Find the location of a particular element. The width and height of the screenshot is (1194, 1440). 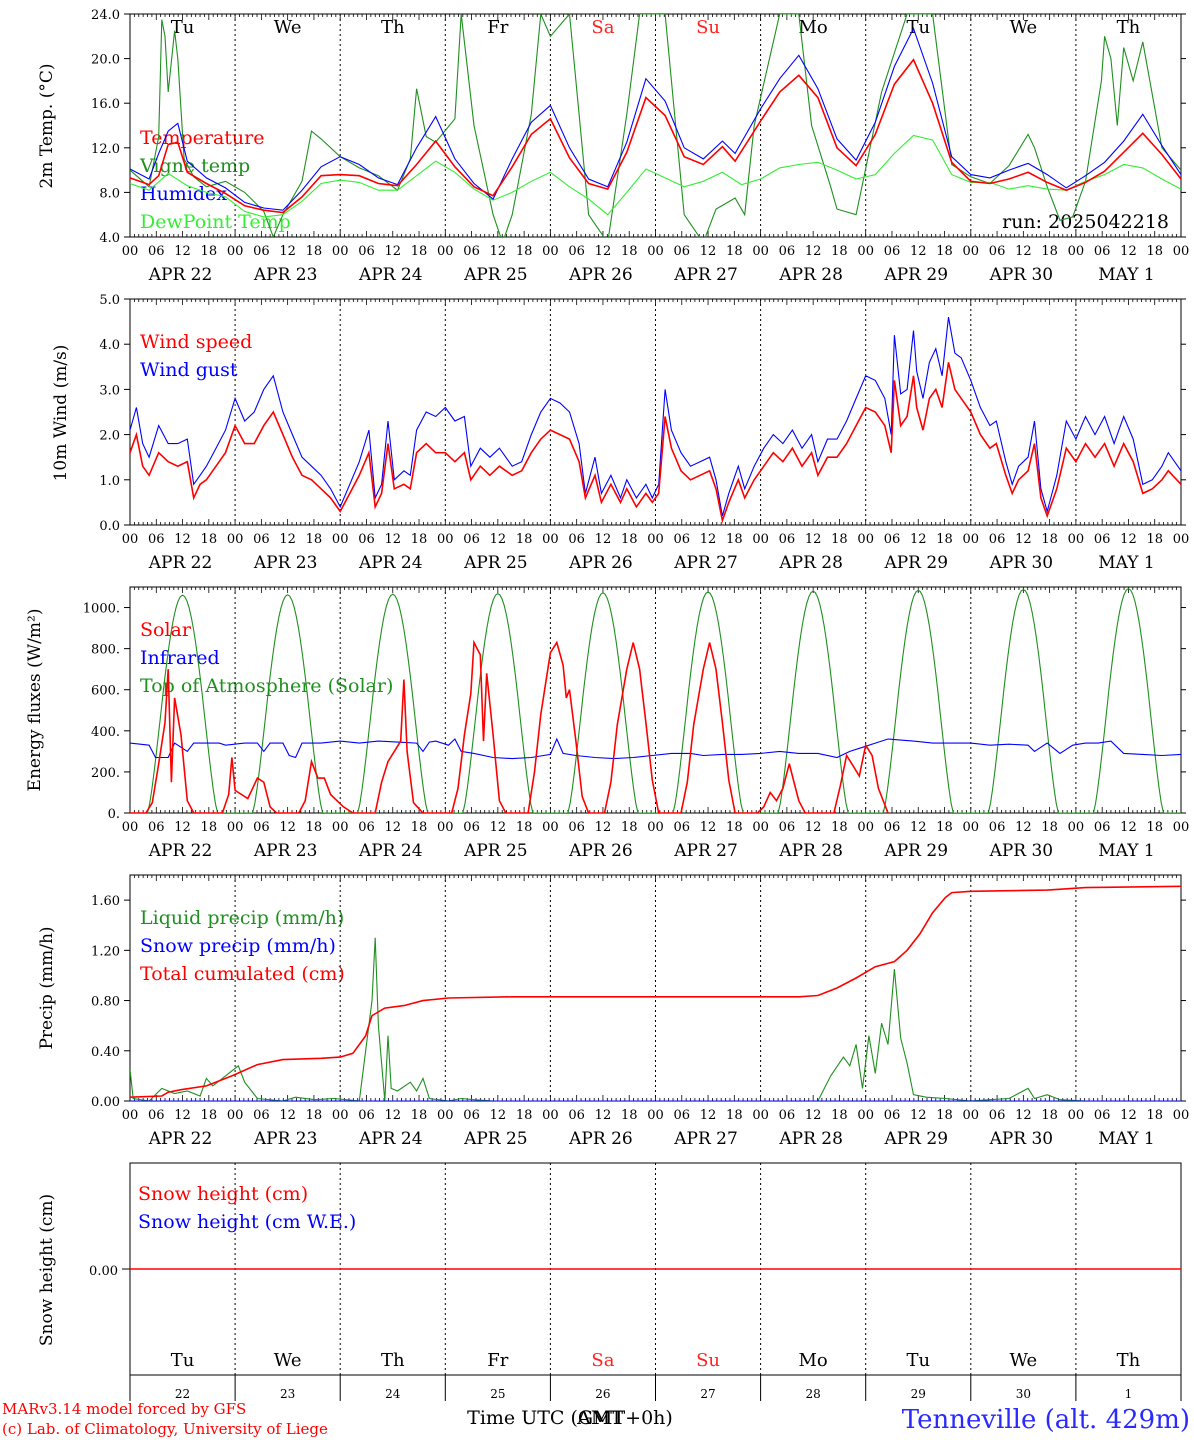

date-label: APR 28 is located at coordinates (810, 851).